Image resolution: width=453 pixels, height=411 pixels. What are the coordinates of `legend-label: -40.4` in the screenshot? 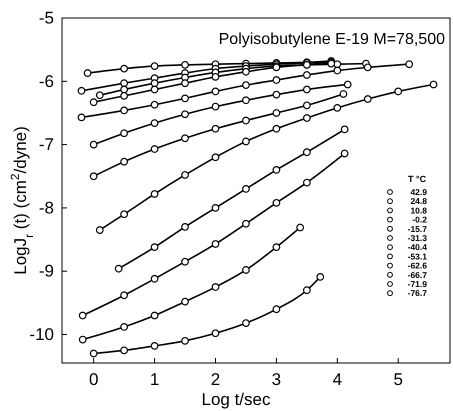 It's located at (418, 247).